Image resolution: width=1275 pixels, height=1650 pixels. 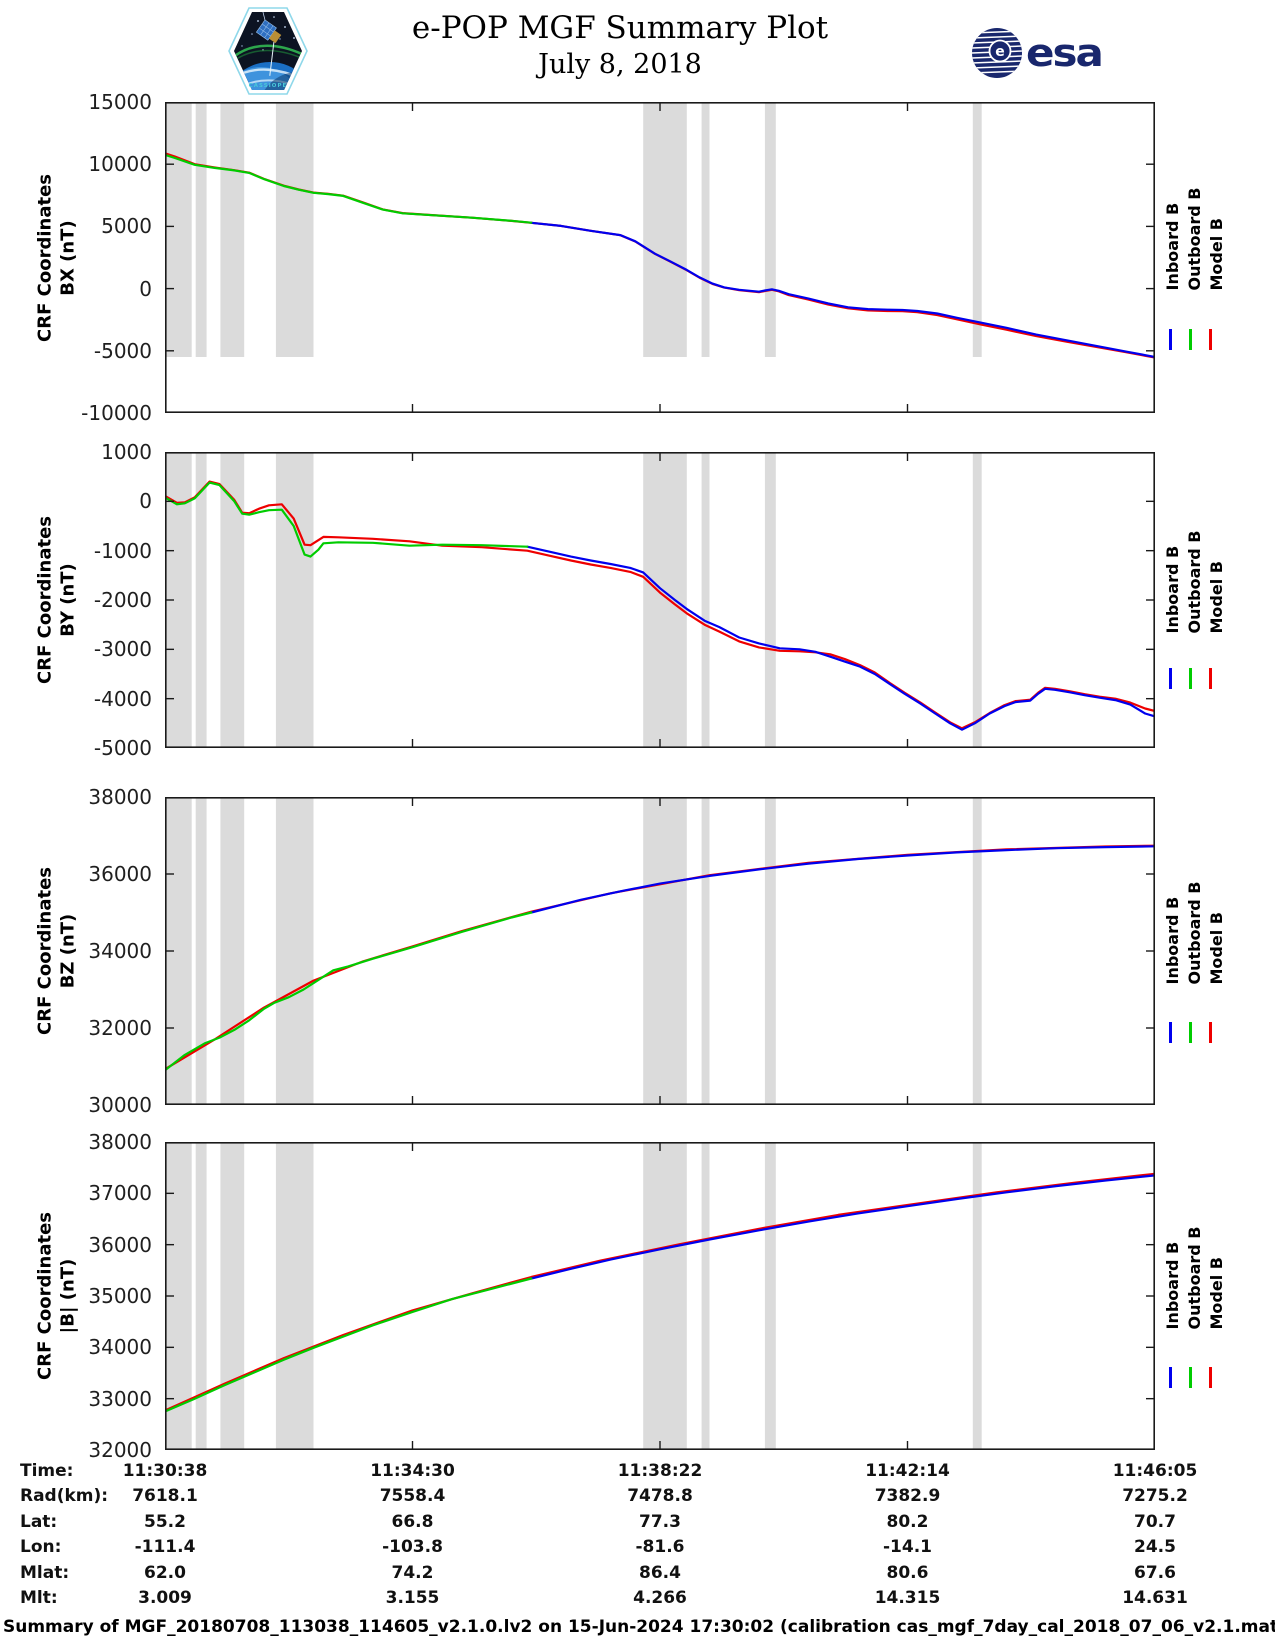 I want to click on table-cell: 7618.1, so click(x=165, y=1496).